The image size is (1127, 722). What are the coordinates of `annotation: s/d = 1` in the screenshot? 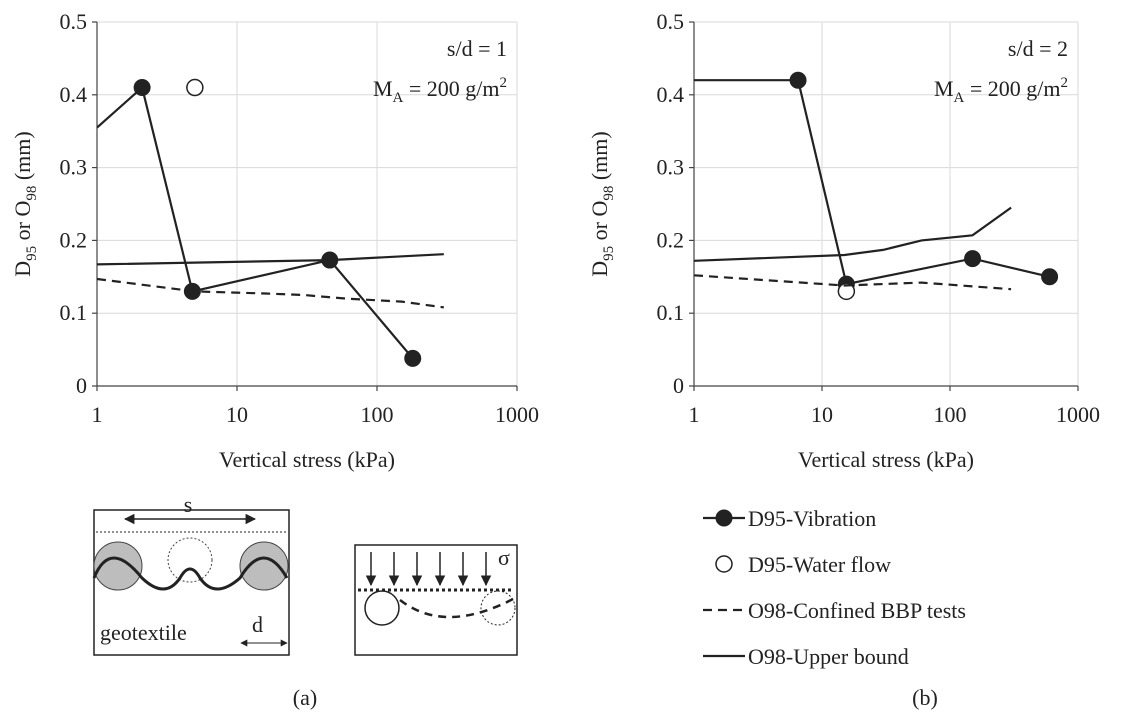 It's located at (477, 48).